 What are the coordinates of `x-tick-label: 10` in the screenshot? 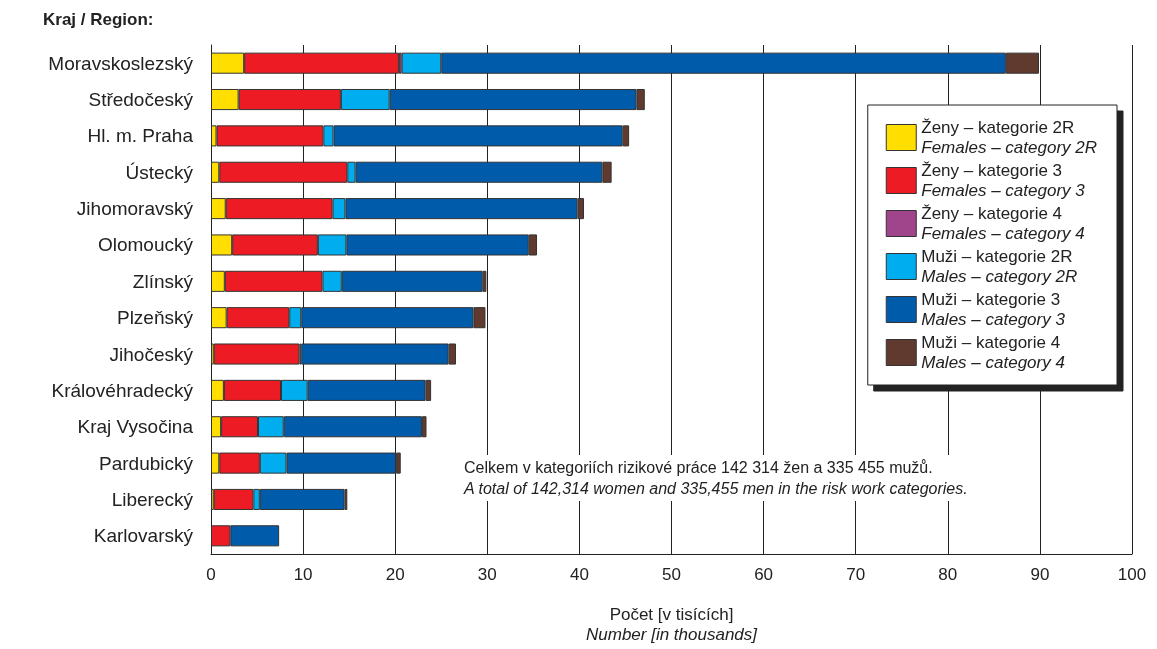 It's located at (303, 574).